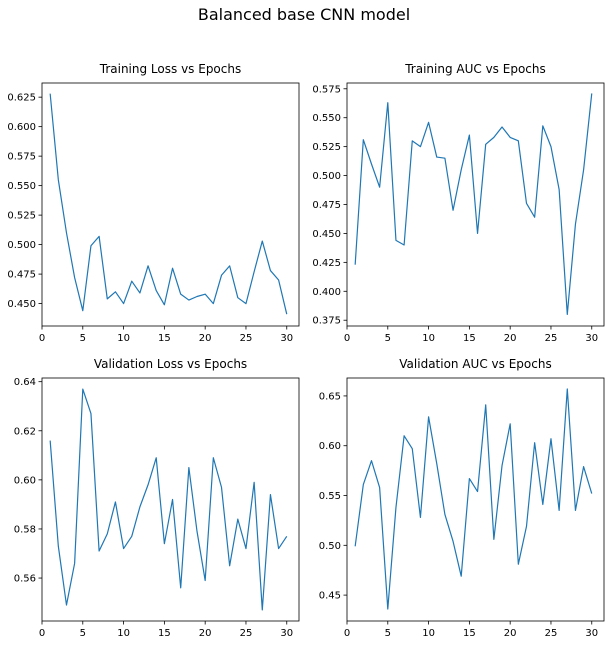 The height and width of the screenshot is (646, 608). What do you see at coordinates (330, 496) in the screenshot?
I see `validation-auc-ytick-label: 0.55` at bounding box center [330, 496].